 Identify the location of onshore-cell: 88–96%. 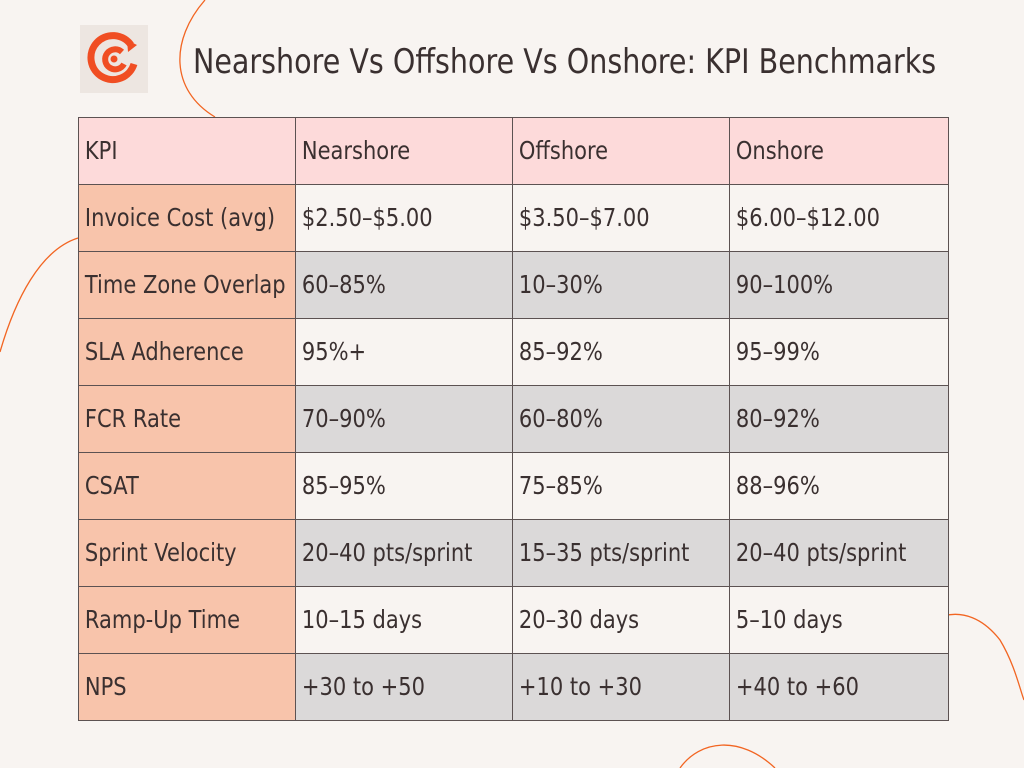
(839, 486).